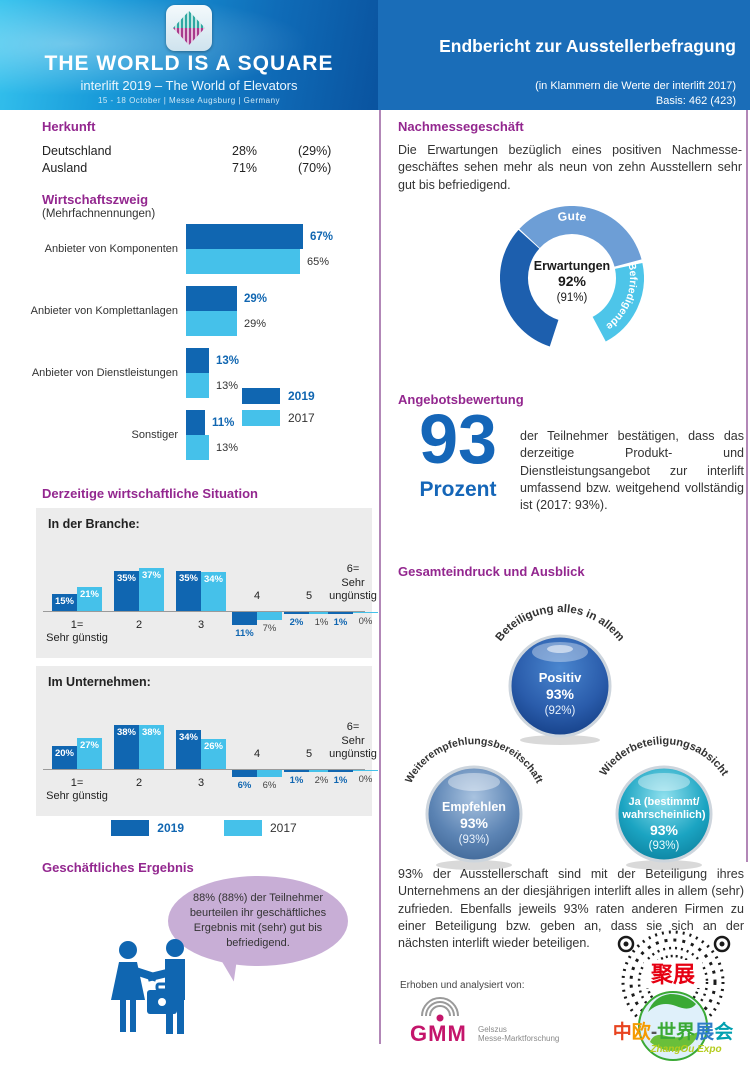  What do you see at coordinates (139, 625) in the screenshot?
I see `column-category-label: 2` at bounding box center [139, 625].